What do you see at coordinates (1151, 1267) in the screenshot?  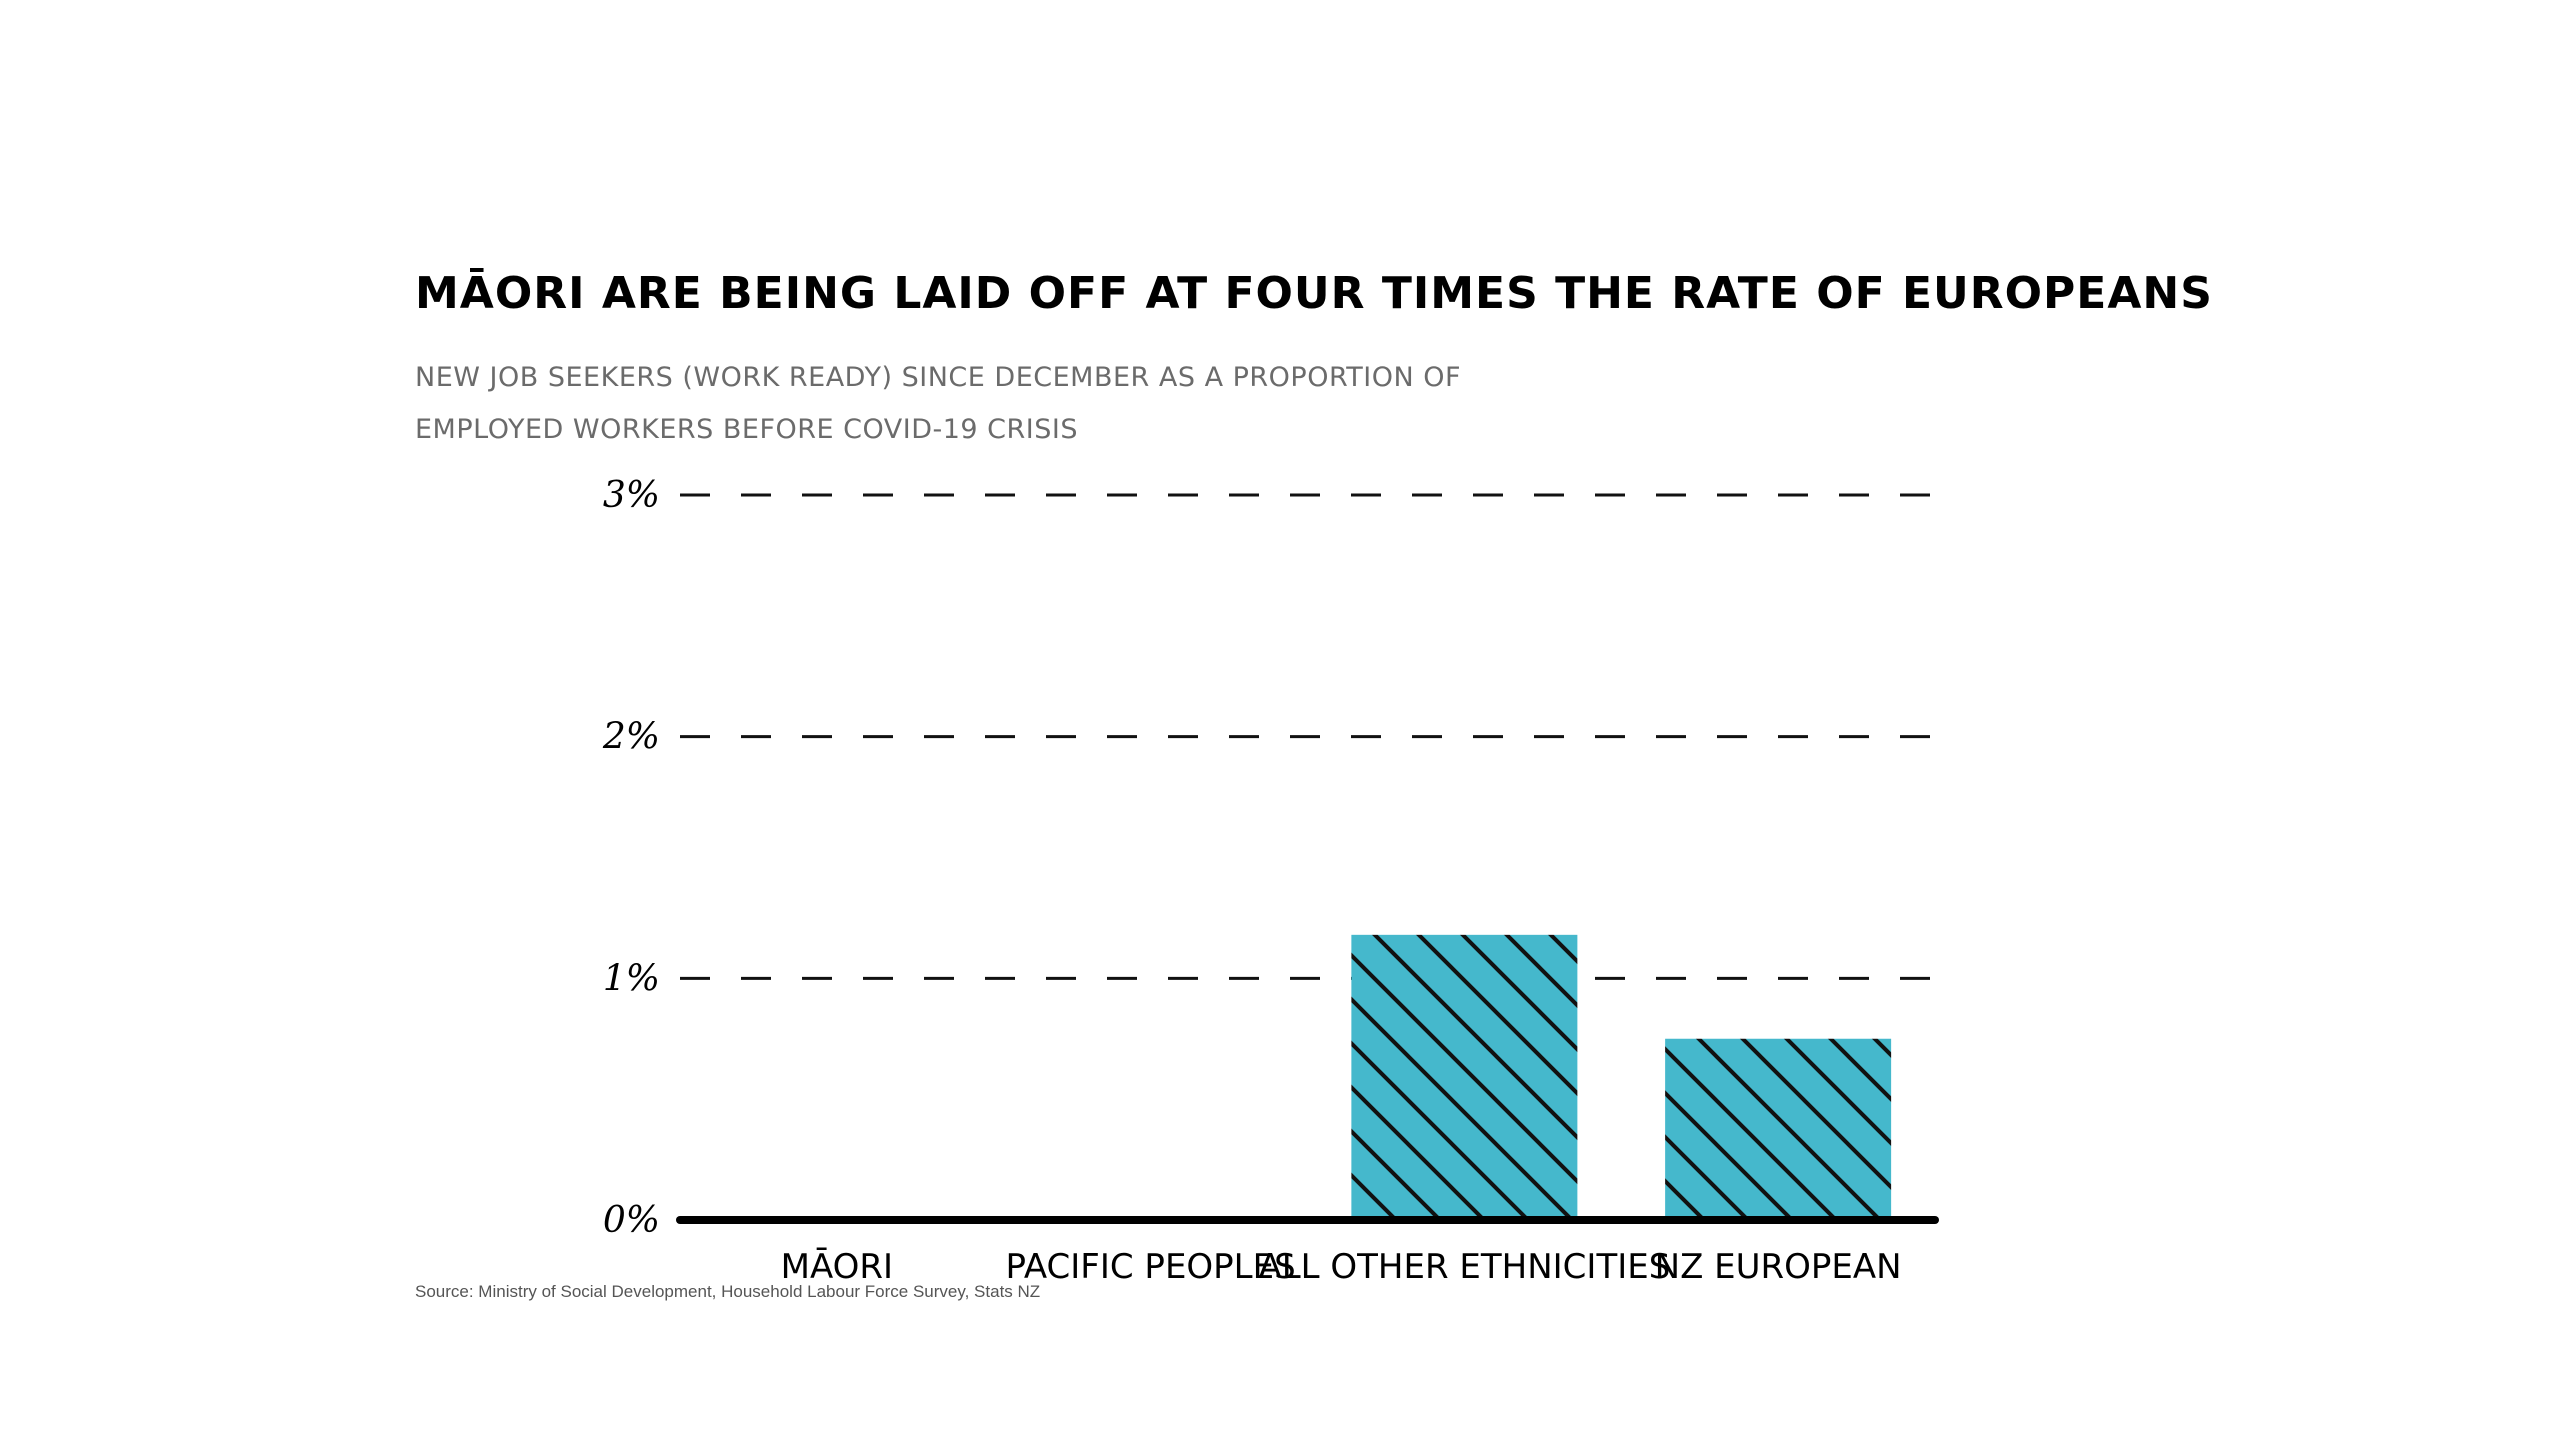 I see `x-tick-label: Pacific peoples` at bounding box center [1151, 1267].